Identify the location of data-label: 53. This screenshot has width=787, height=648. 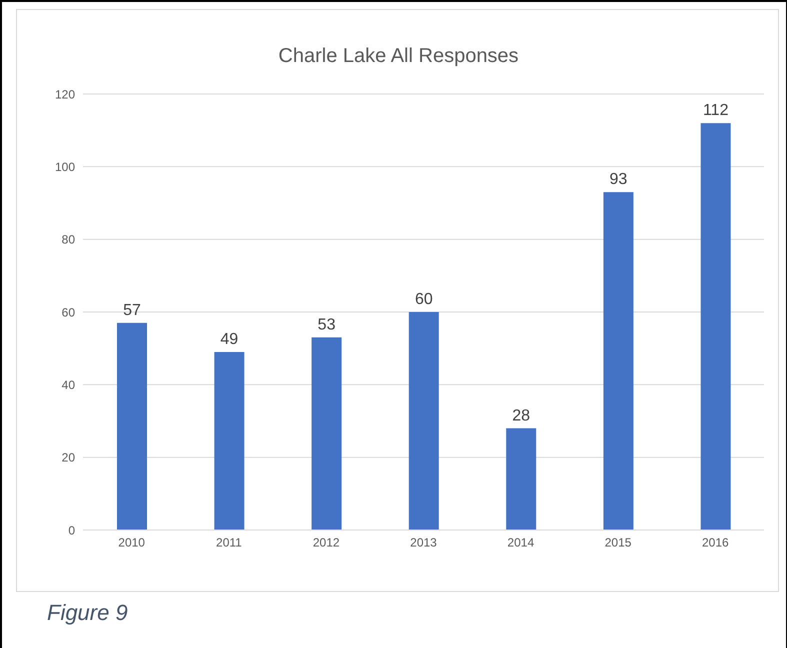
(327, 325).